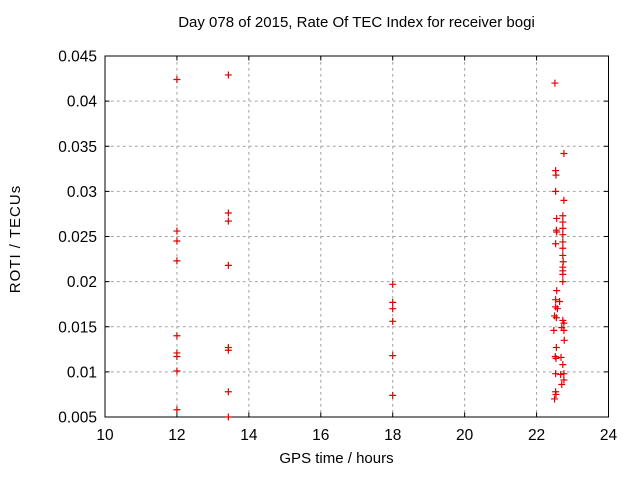 The height and width of the screenshot is (480, 640). I want to click on y-tick-label: 0.03, so click(82, 192).